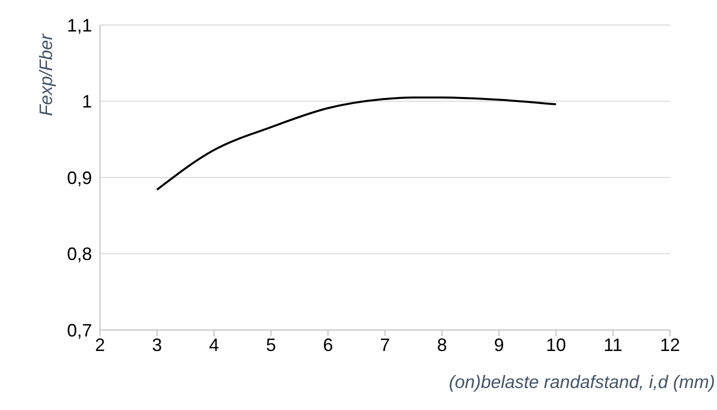 The height and width of the screenshot is (410, 717). I want to click on x-tick-label: 4, so click(214, 344).